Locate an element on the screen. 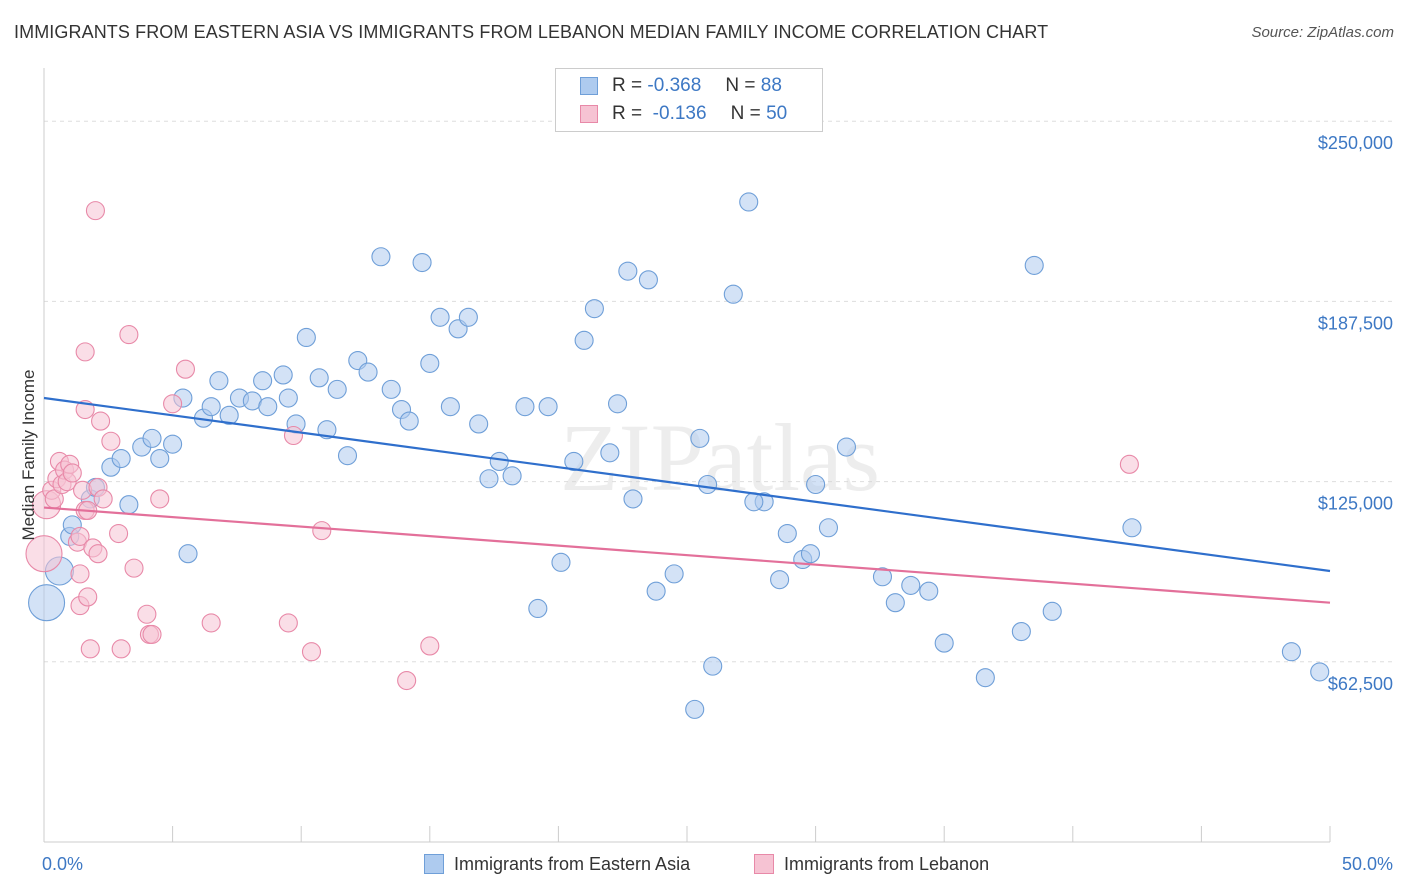 The height and width of the screenshot is (892, 1406). legend-row-lebanon: R = -0.136 N = 50 is located at coordinates (683, 114).